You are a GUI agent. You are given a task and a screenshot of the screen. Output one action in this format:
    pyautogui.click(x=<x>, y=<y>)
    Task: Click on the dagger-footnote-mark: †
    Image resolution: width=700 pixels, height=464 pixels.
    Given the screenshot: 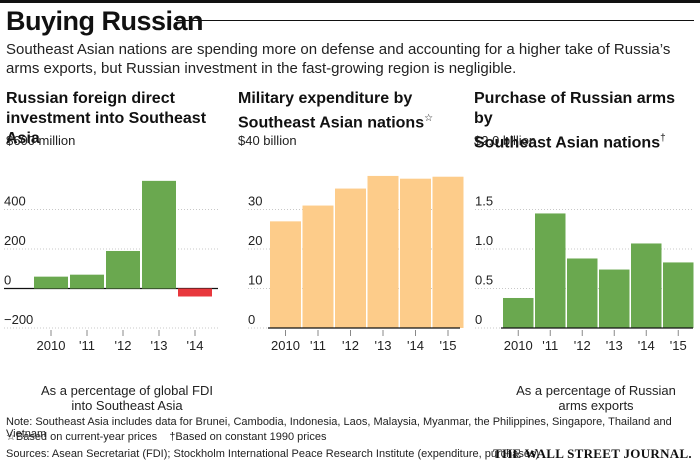 What is the action you would take?
    pyautogui.click(x=663, y=138)
    